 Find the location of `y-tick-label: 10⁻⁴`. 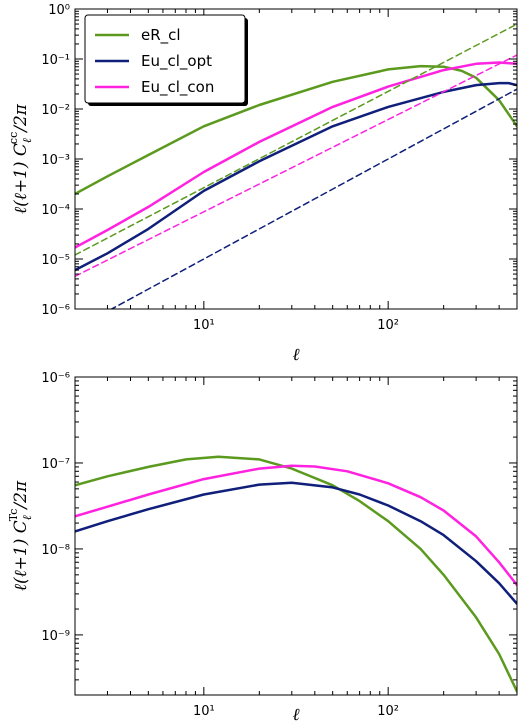

y-tick-label: 10⁻⁴ is located at coordinates (55, 210).